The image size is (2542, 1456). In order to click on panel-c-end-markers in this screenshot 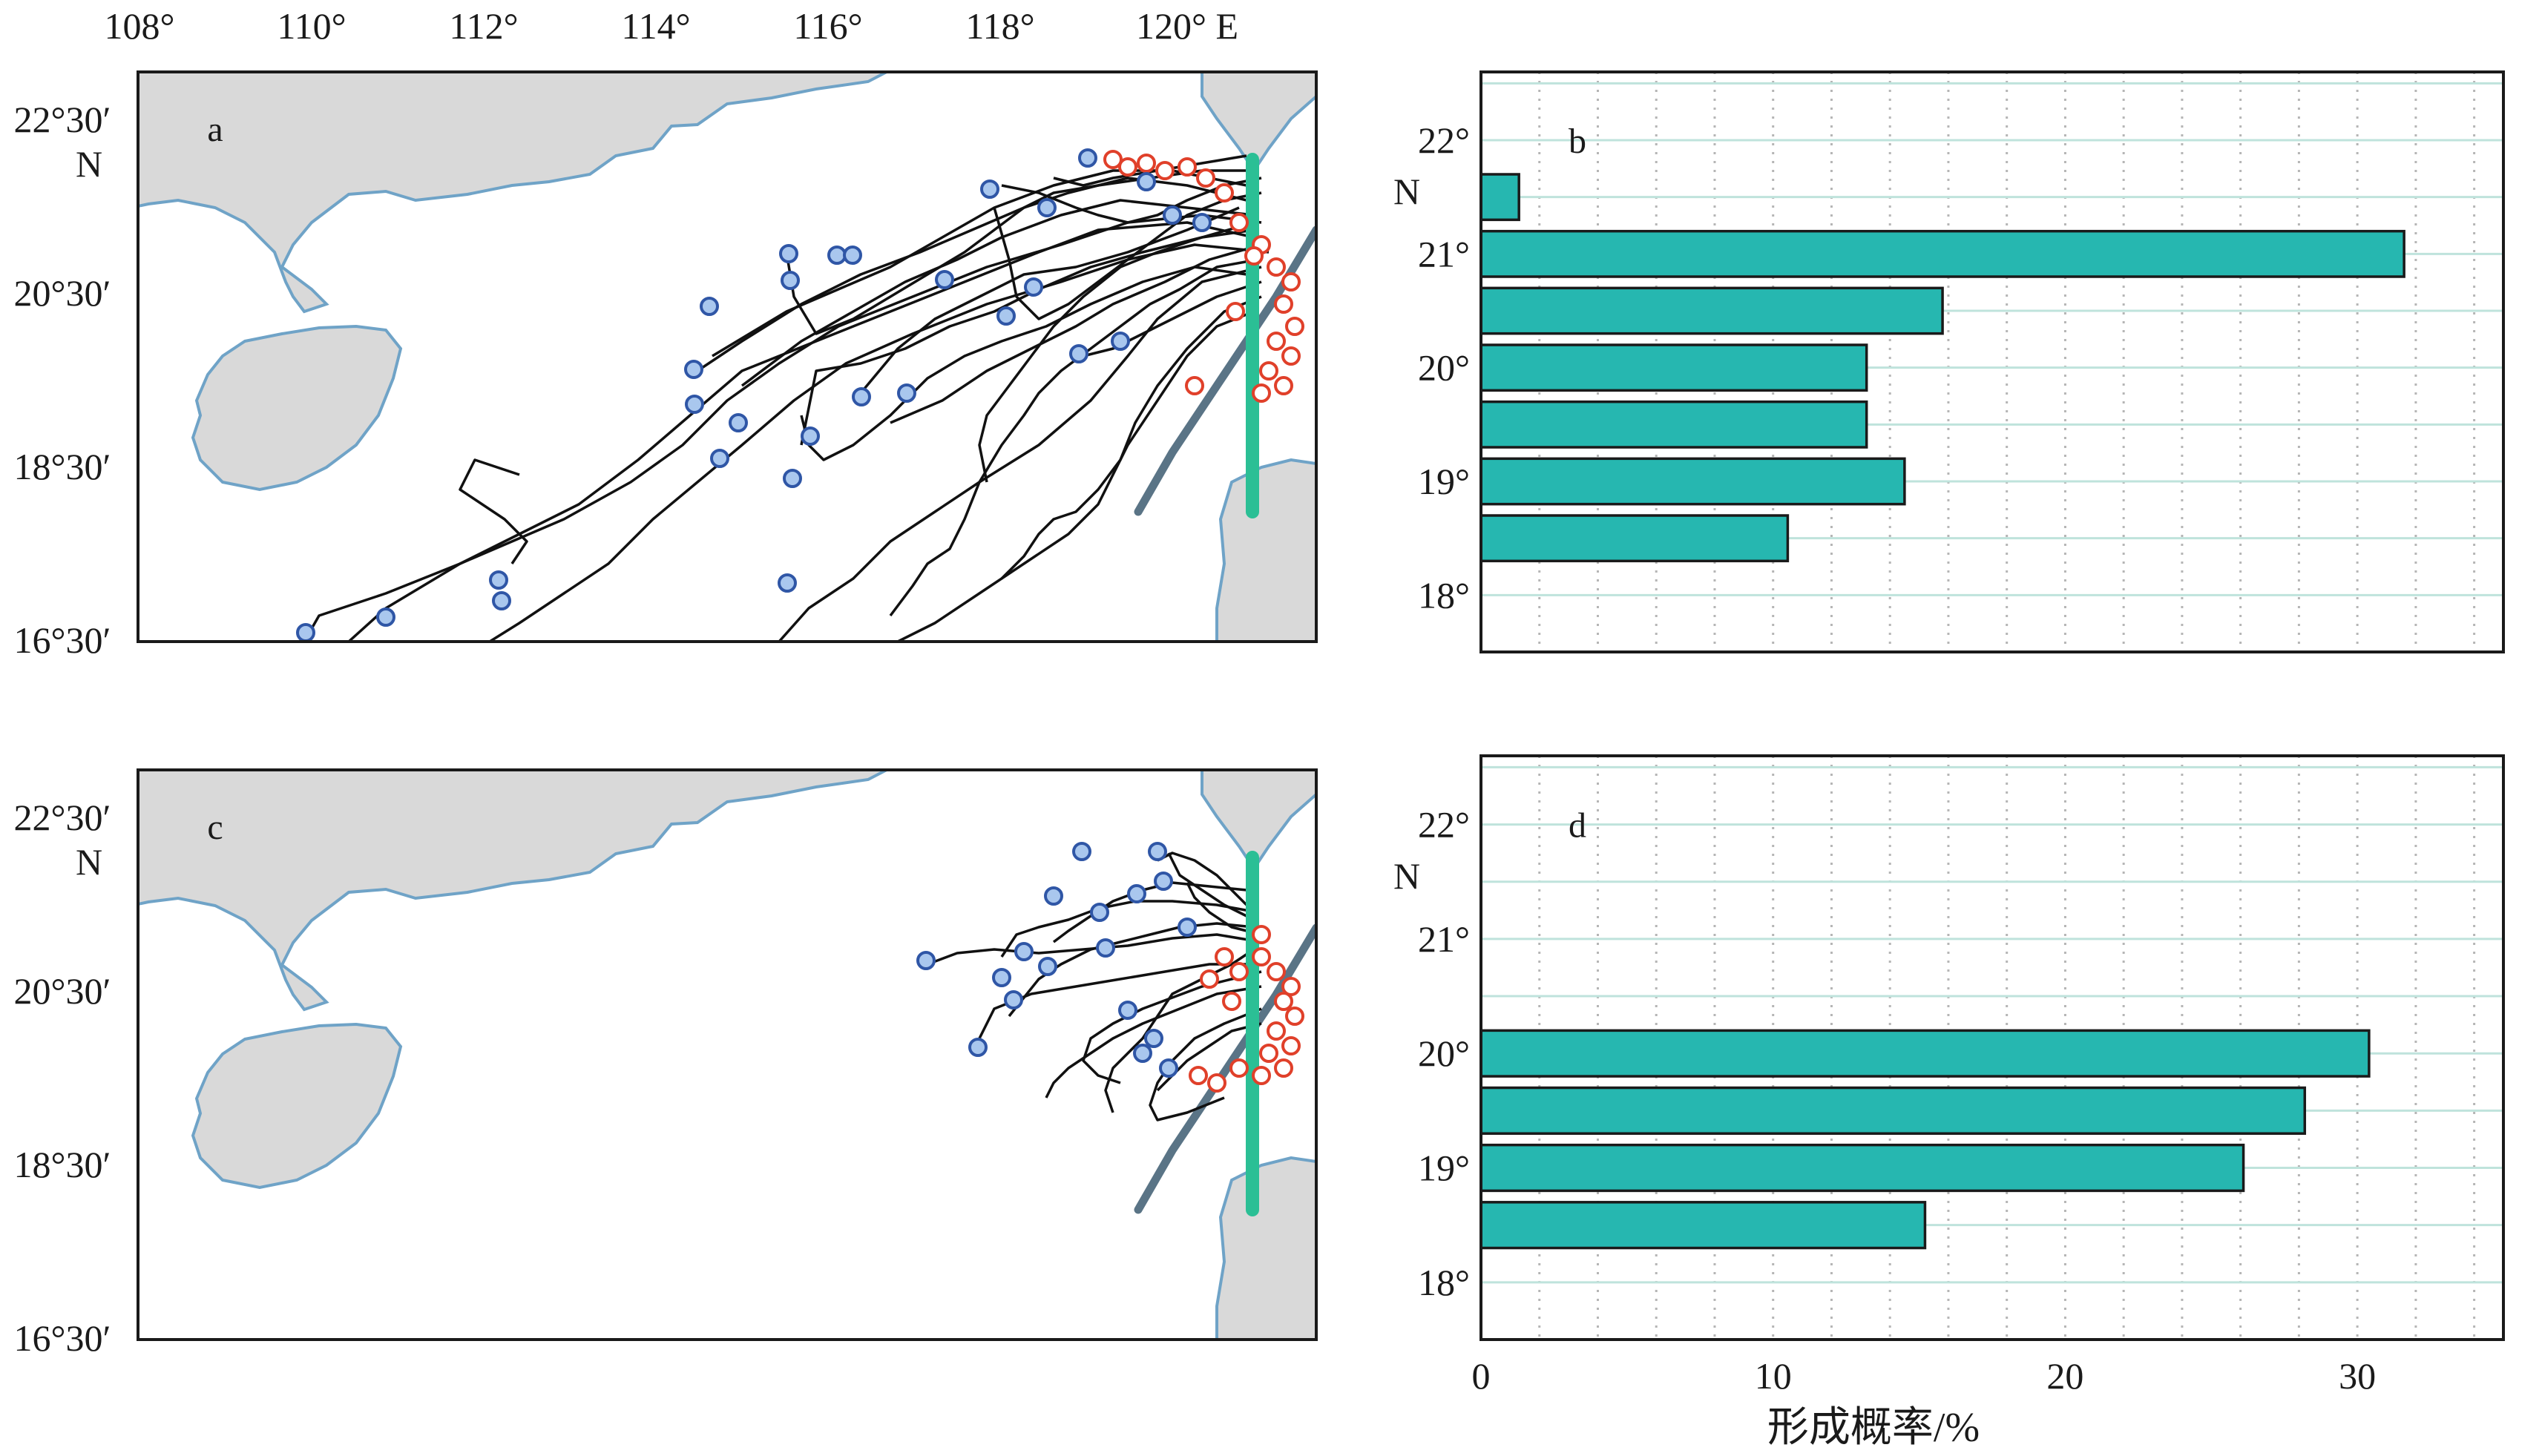, I will do `click(1056, 960)`.